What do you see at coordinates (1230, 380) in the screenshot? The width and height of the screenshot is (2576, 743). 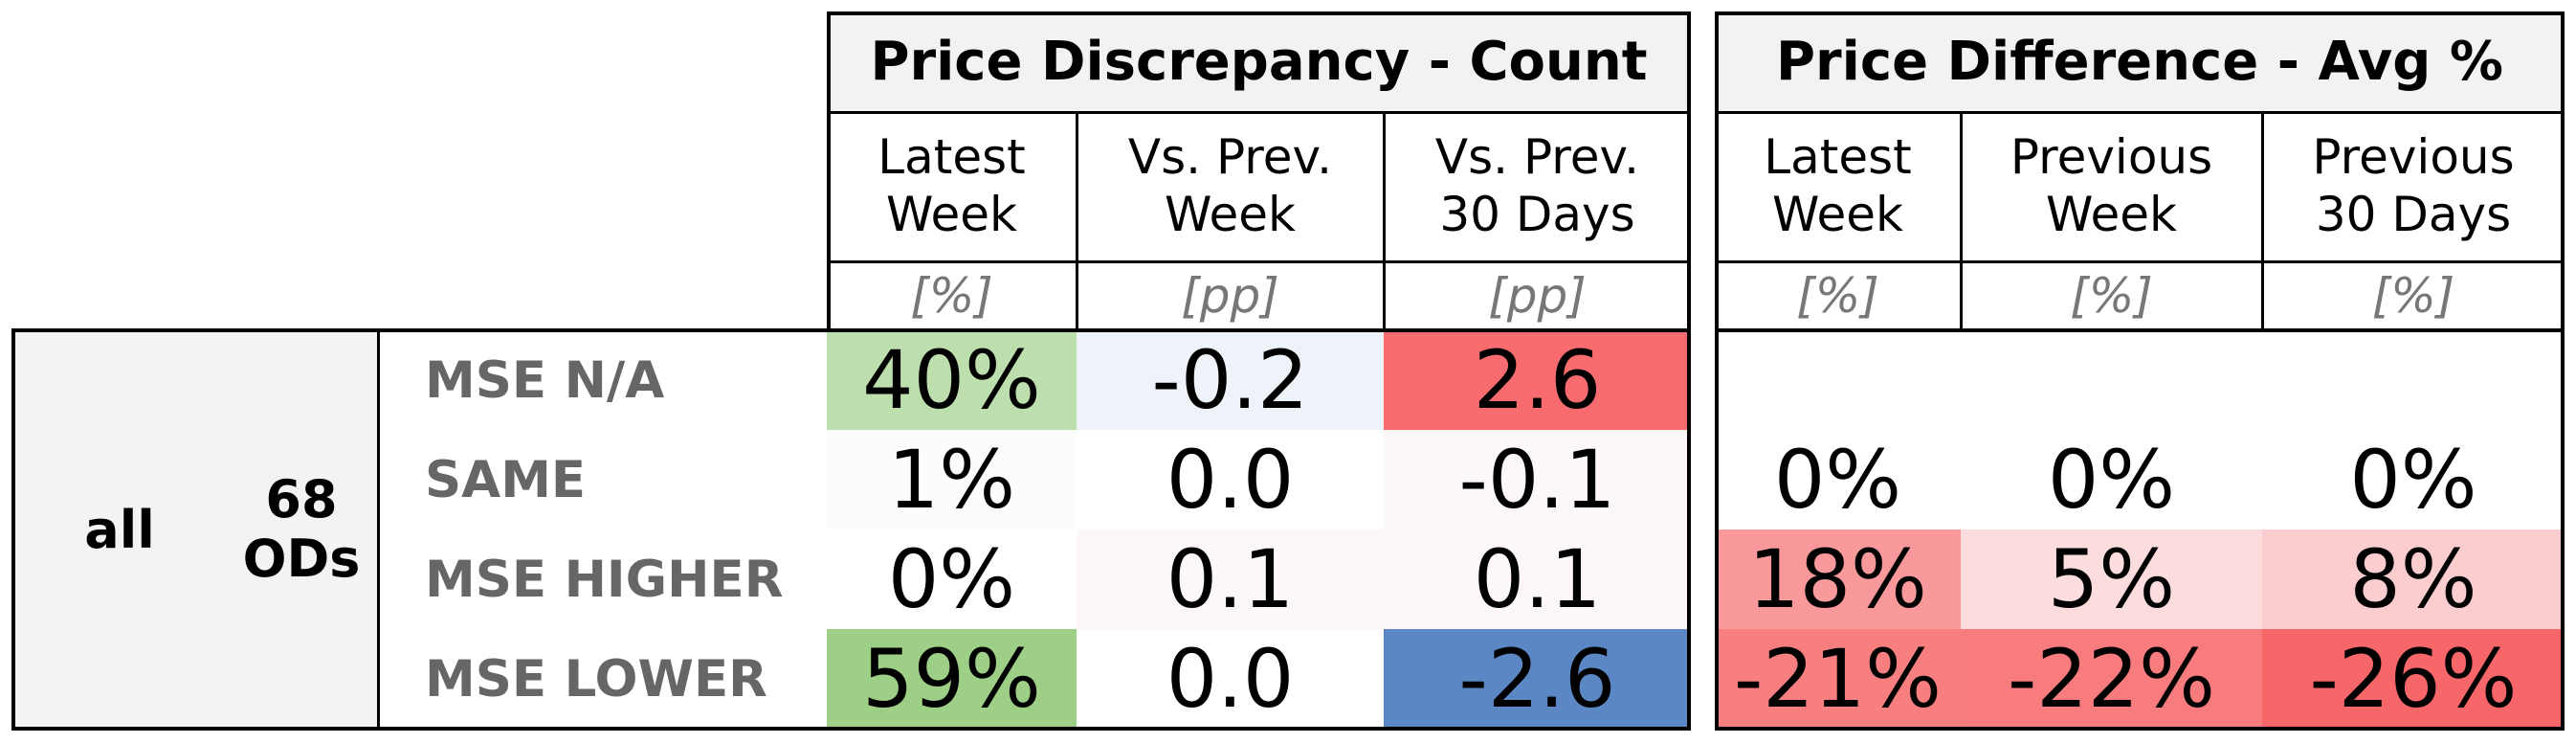 I see `value-cell: -0.2` at bounding box center [1230, 380].